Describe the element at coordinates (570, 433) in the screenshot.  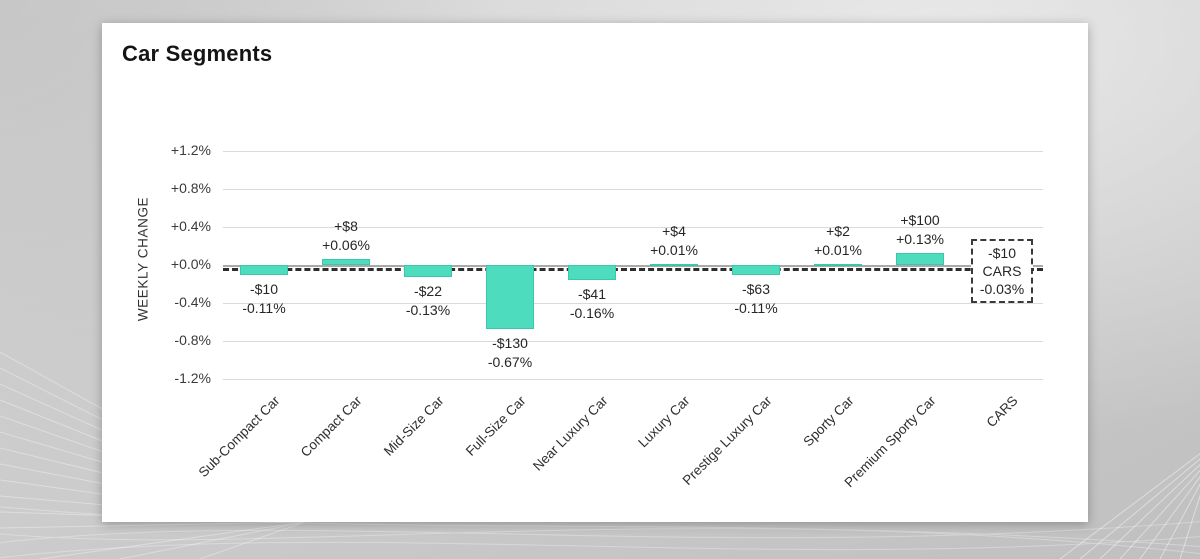
I see `x-axis-label: Near Luxury Car` at that location.